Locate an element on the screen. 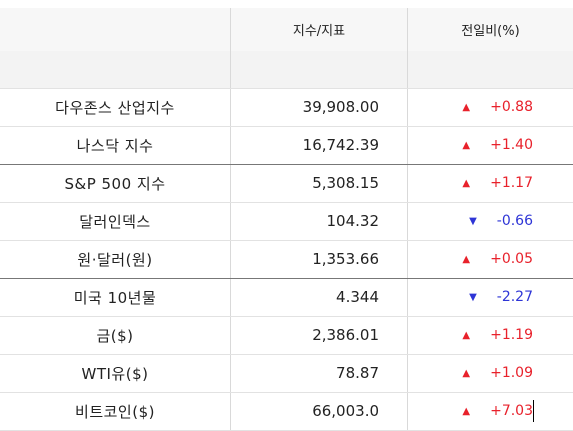 The image size is (573, 431). change-value: ▲ +1.17 is located at coordinates (497, 183).